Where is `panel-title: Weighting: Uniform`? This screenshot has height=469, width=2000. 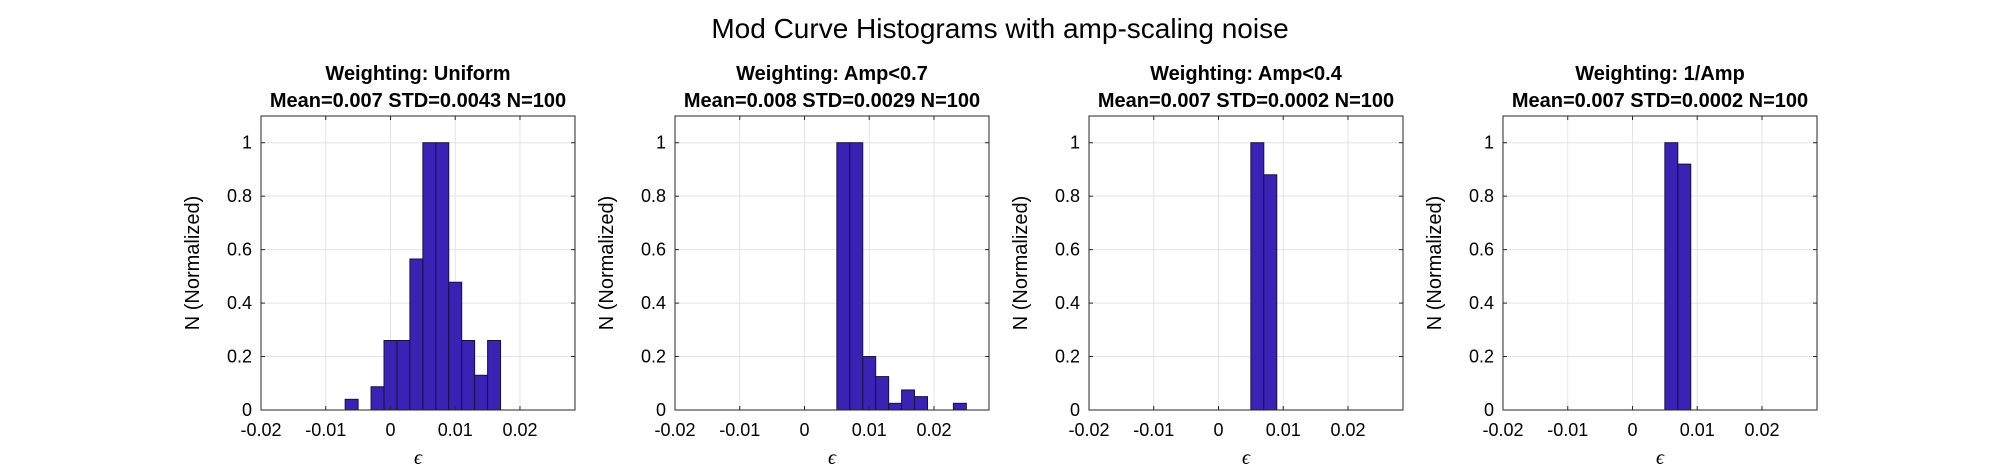 panel-title: Weighting: Uniform is located at coordinates (417, 74).